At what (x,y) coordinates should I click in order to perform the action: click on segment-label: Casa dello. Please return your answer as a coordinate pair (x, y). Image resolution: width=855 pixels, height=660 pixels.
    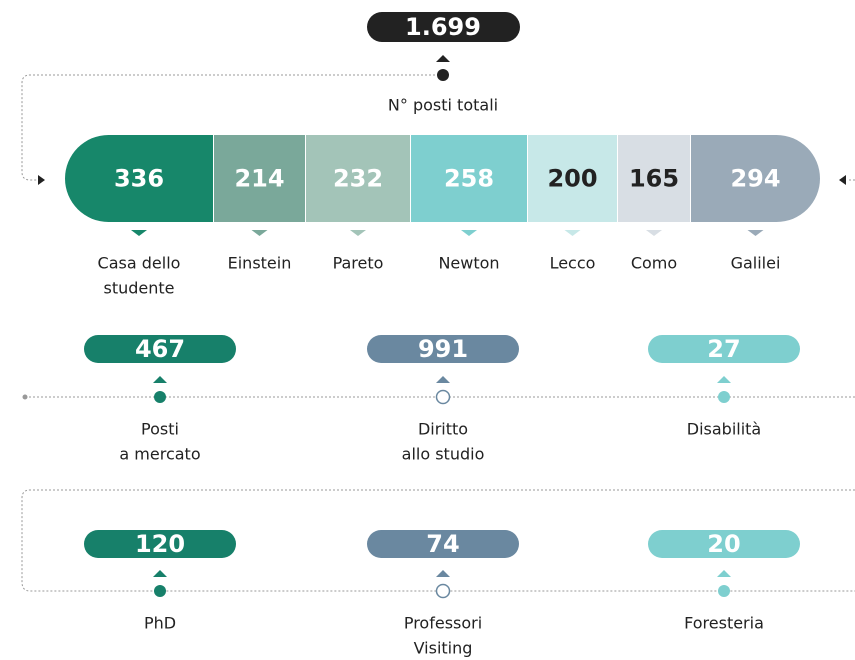
    Looking at the image, I should click on (139, 263).